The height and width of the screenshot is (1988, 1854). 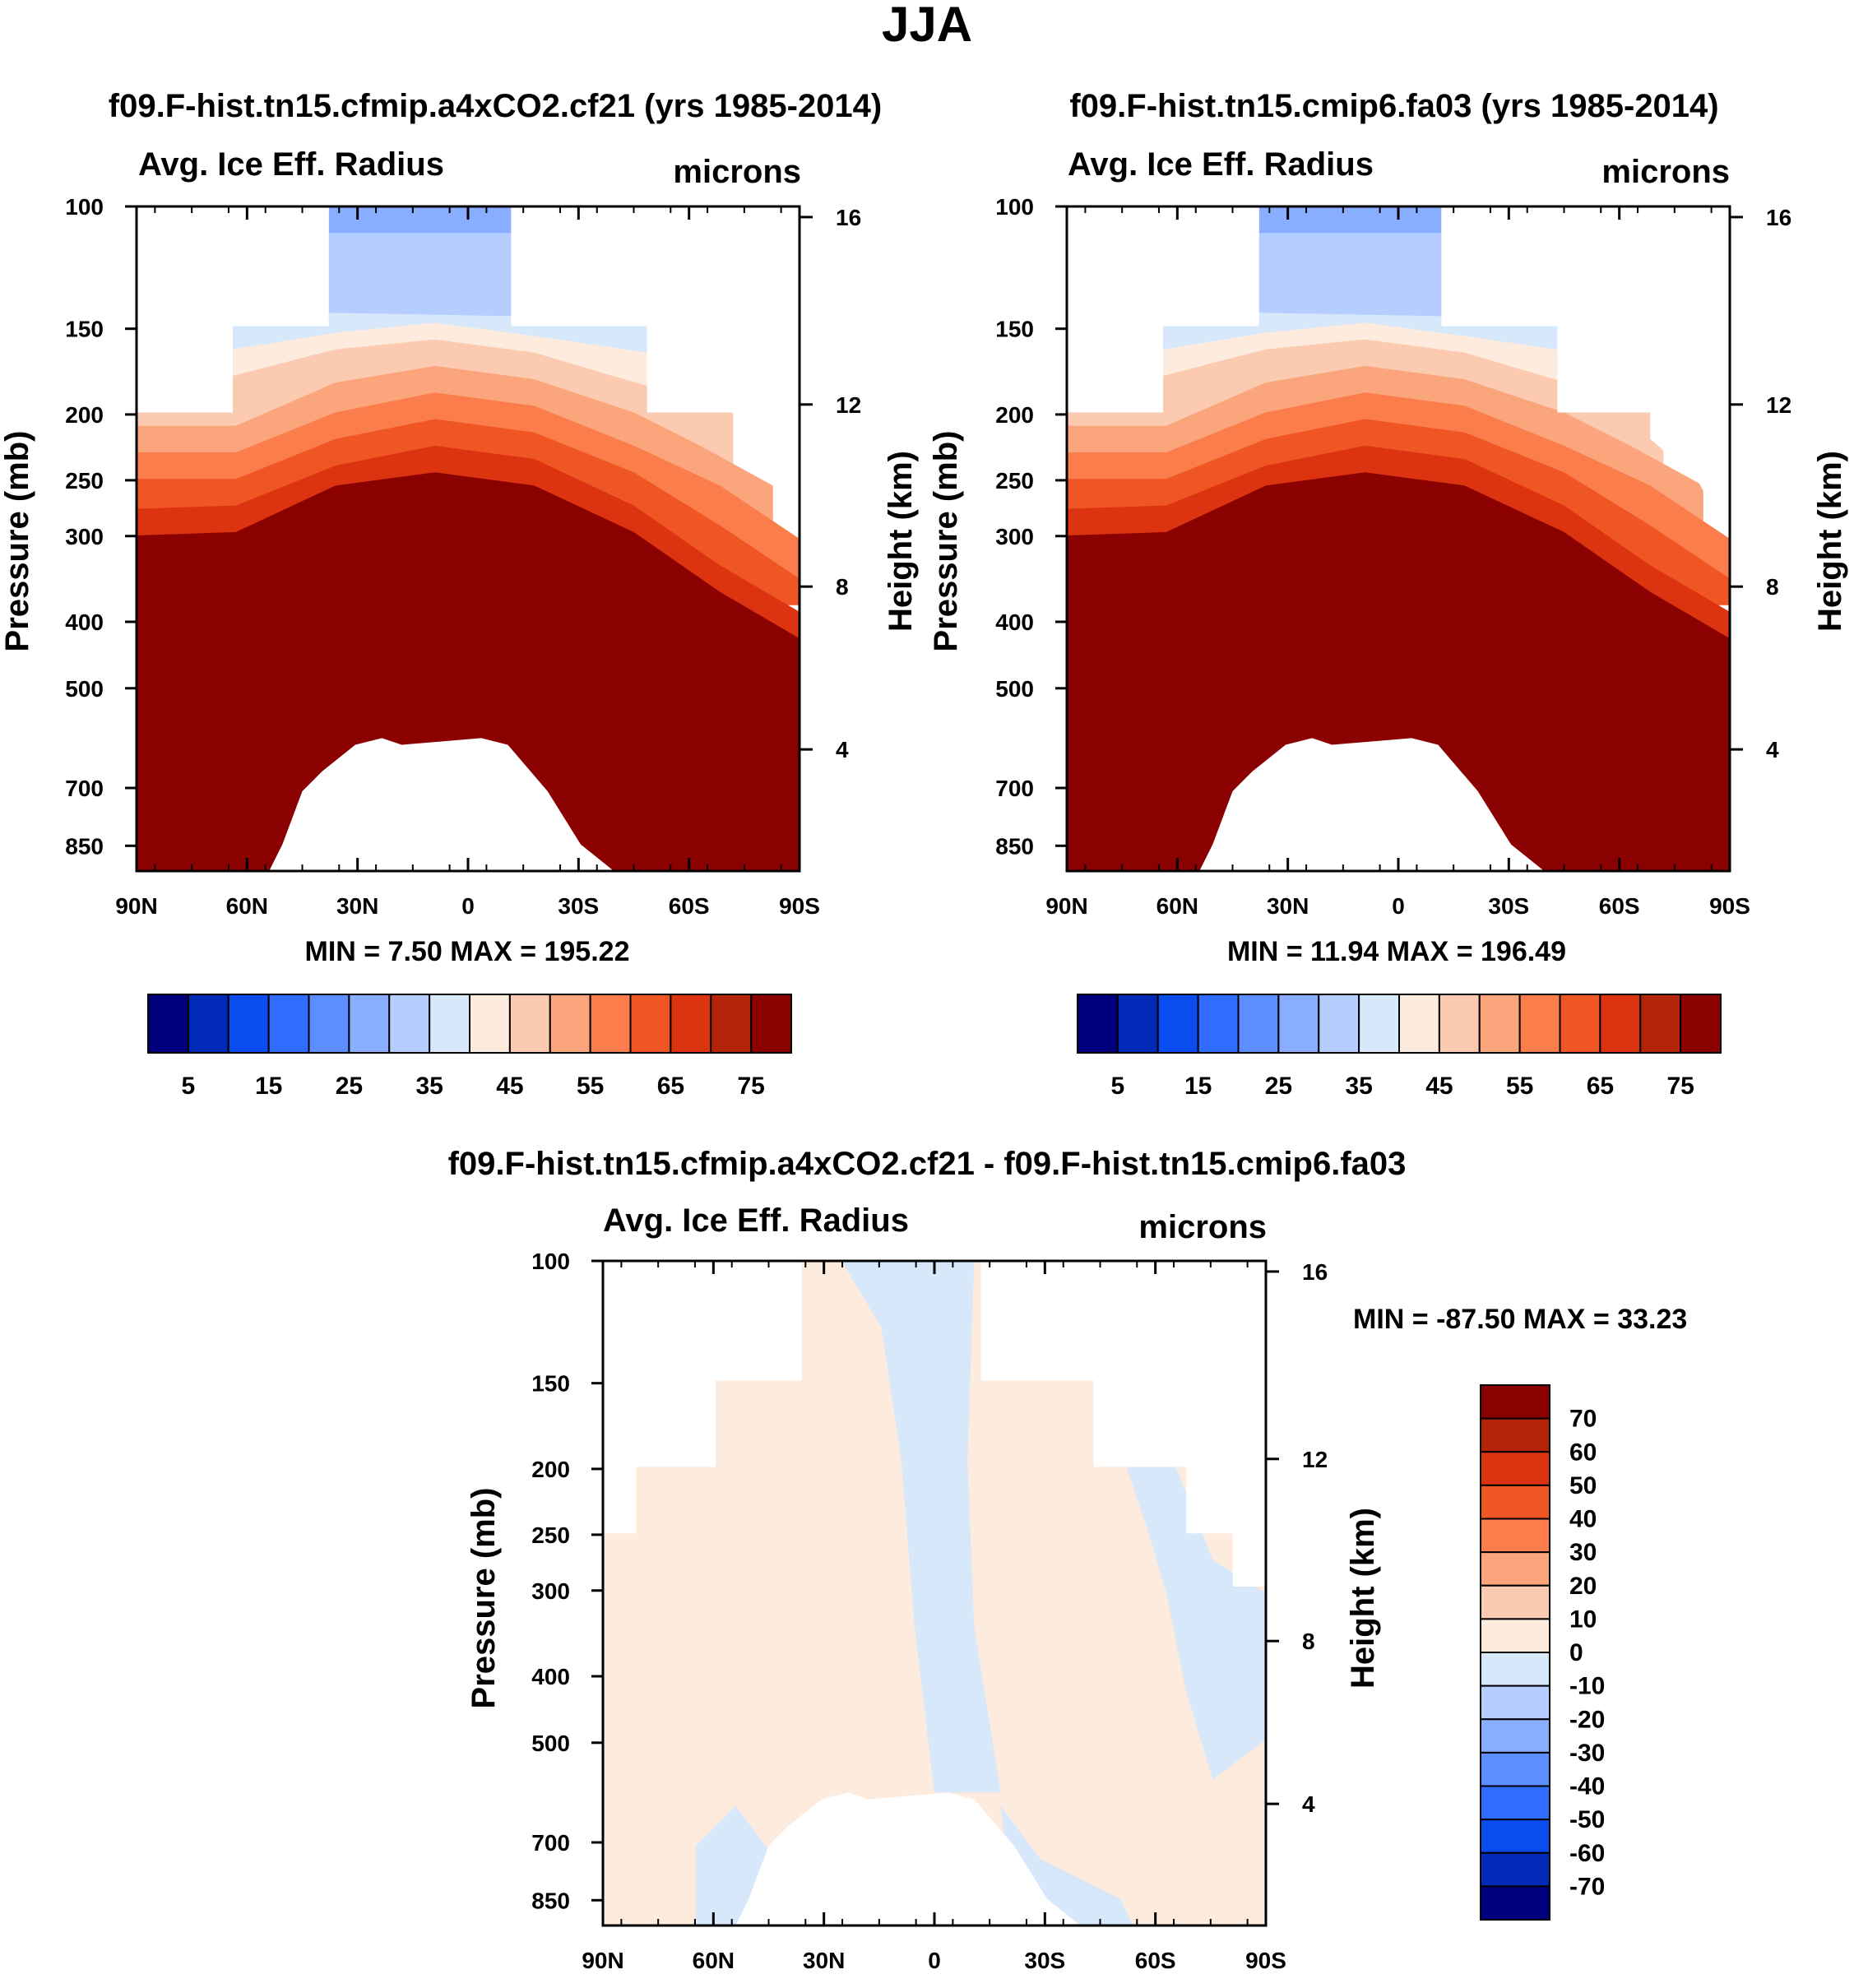 What do you see at coordinates (1583, 1620) in the screenshot?
I see `colorbar-label: 10` at bounding box center [1583, 1620].